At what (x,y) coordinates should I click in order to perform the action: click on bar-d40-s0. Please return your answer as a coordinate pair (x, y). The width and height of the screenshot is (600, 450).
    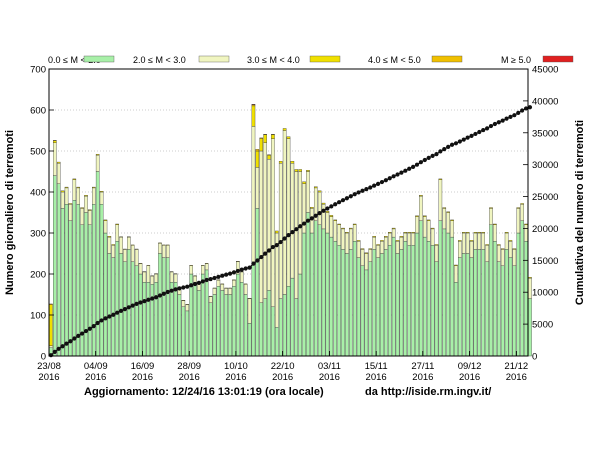
    Looking at the image, I should click on (206, 313).